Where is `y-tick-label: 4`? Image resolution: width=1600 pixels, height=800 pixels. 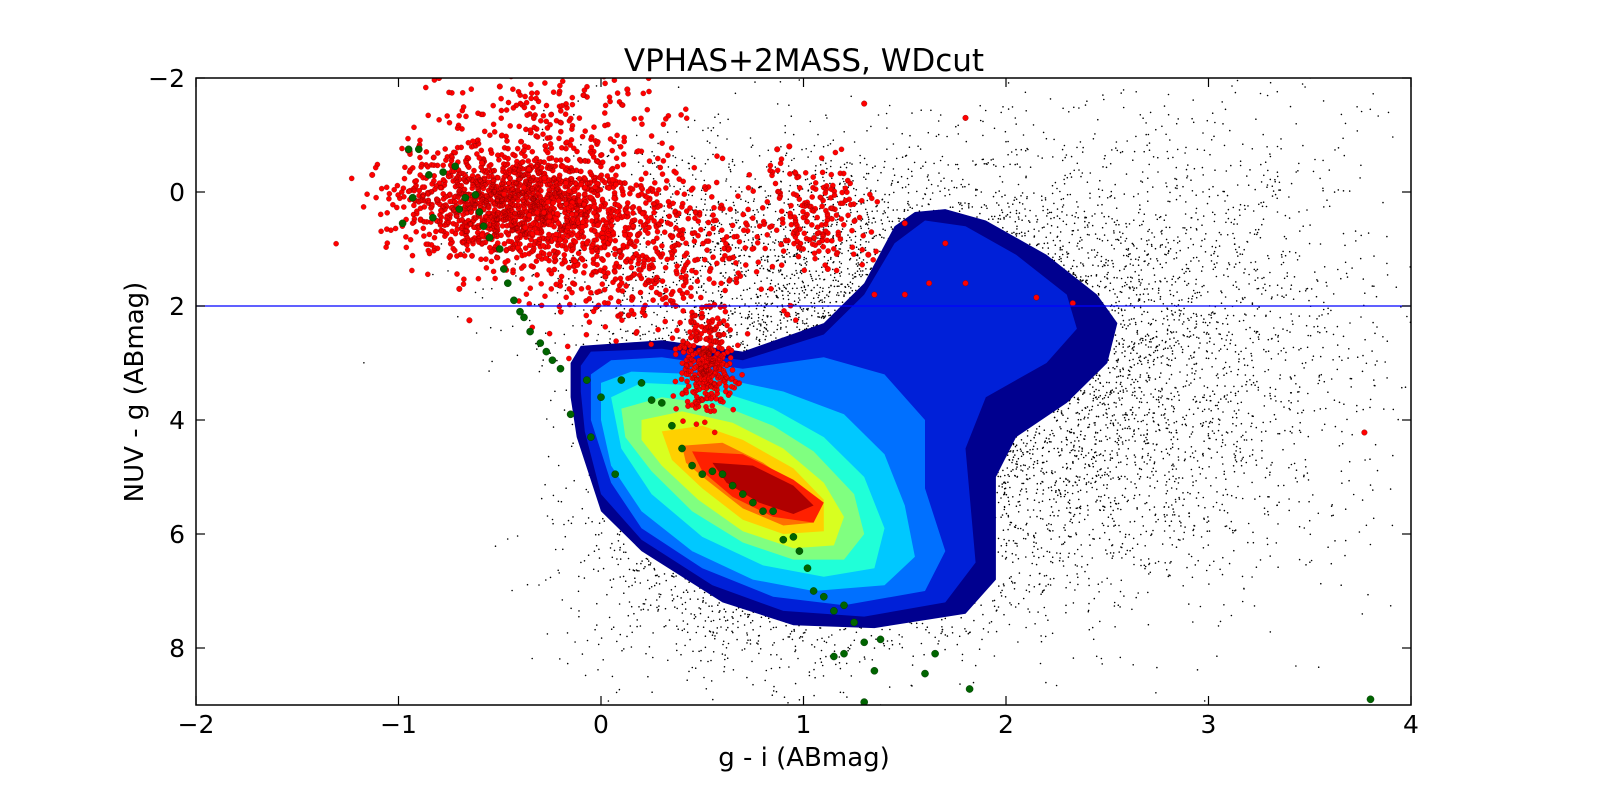 y-tick-label: 4 is located at coordinates (177, 420).